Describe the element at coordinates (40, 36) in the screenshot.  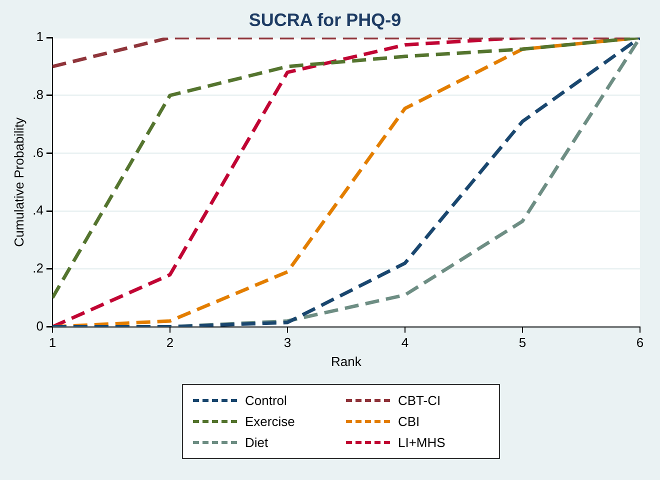
I see `y-tick-label: 1` at that location.